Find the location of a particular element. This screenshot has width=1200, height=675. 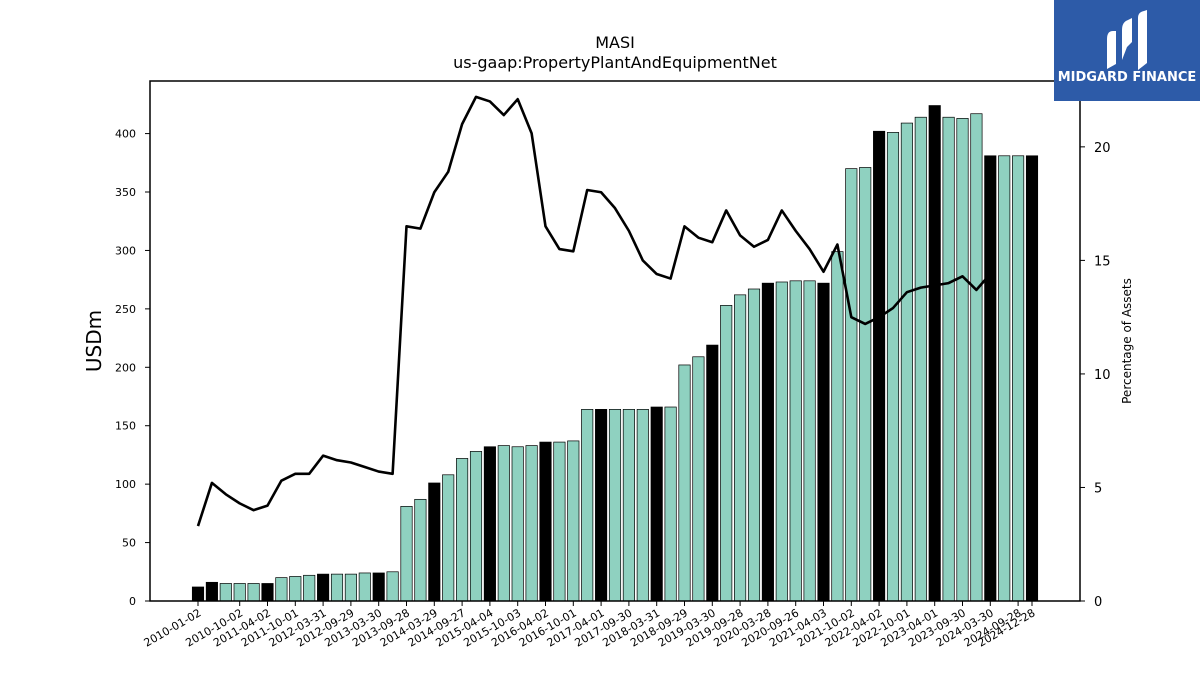

brand-name: MIDGARD FINANCE is located at coordinates (1127, 77).